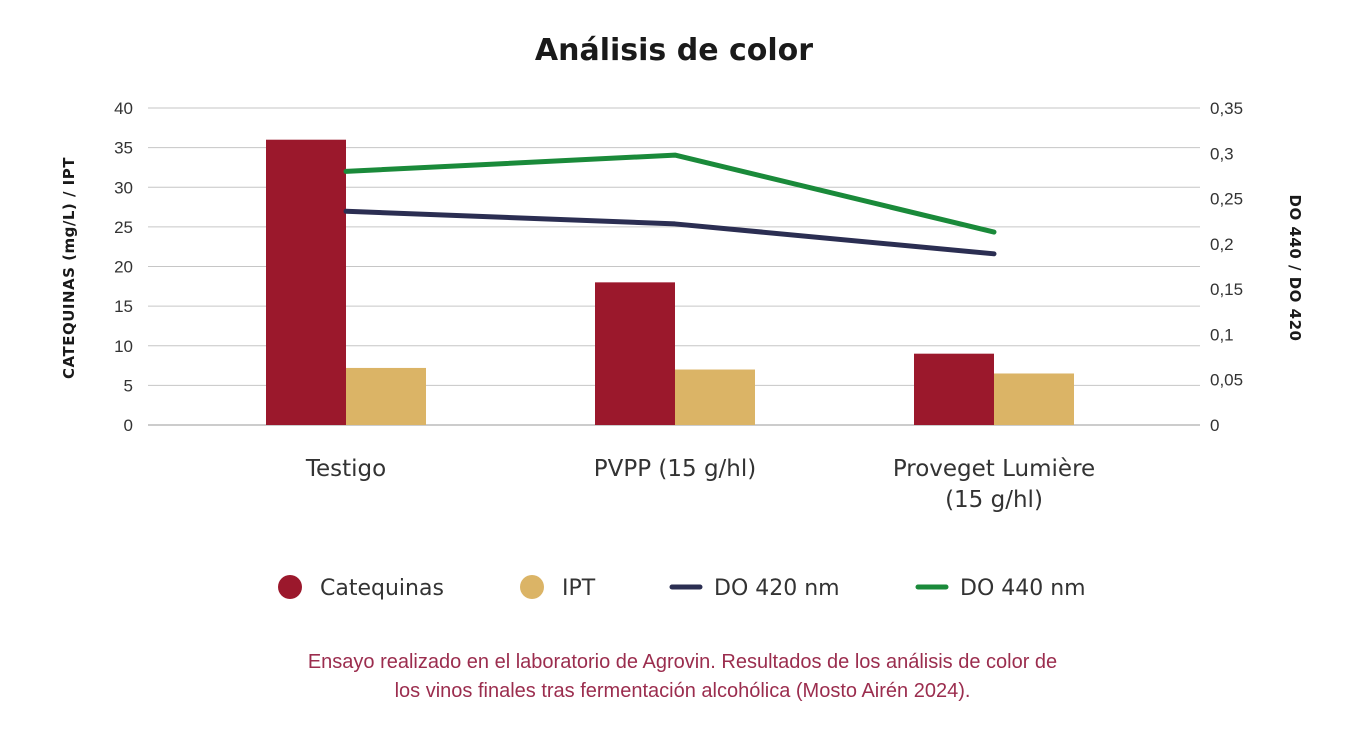 The width and height of the screenshot is (1365, 735). Describe the element at coordinates (1214, 425) in the screenshot. I see `y-tick-right: 0` at that location.